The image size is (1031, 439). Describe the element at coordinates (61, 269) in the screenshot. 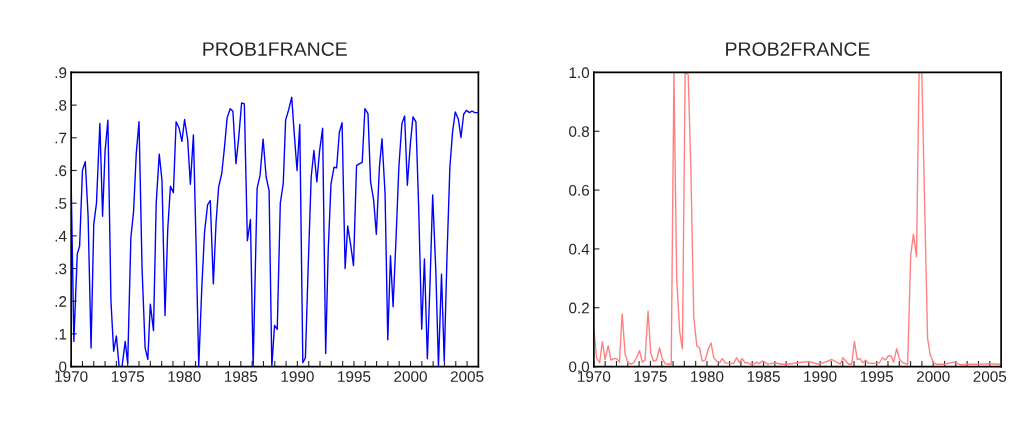

I see `y-tick-label: .3` at that location.